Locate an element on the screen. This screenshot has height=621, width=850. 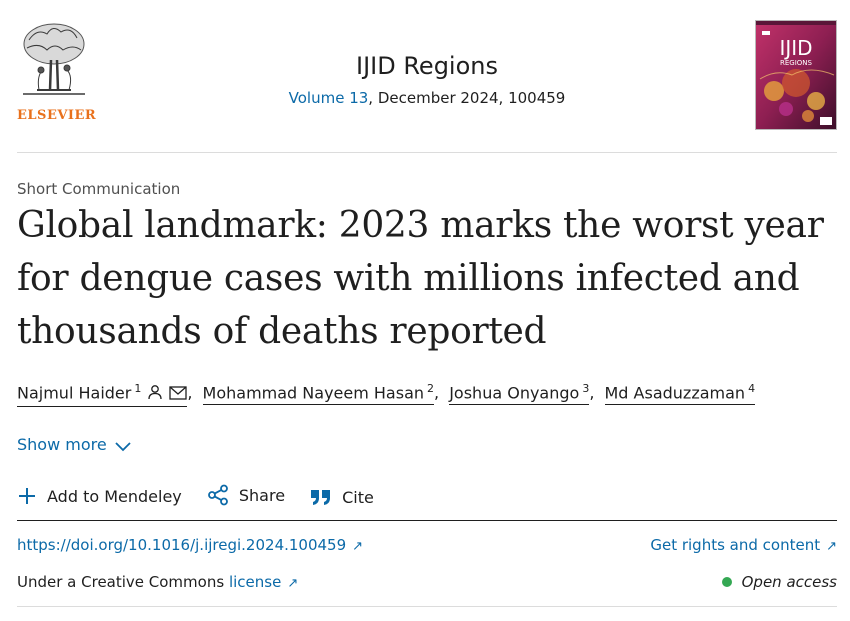
license-link: license ↗ is located at coordinates (263, 582).